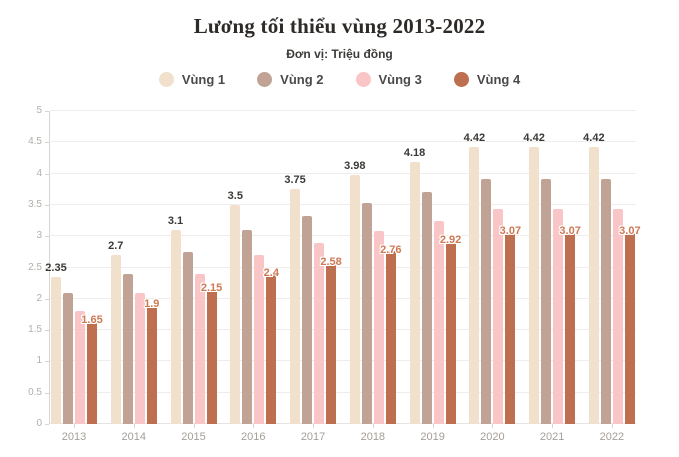 This screenshot has height=457, width=679. I want to click on y-axis-label: 0, so click(39, 423).